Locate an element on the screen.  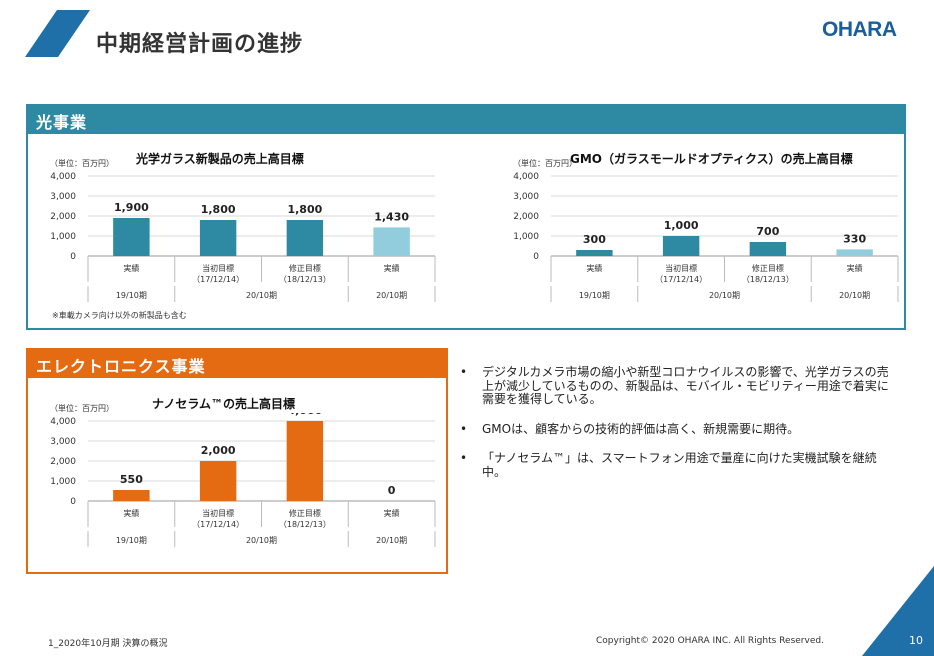
data-label: 2,000 is located at coordinates (218, 450).